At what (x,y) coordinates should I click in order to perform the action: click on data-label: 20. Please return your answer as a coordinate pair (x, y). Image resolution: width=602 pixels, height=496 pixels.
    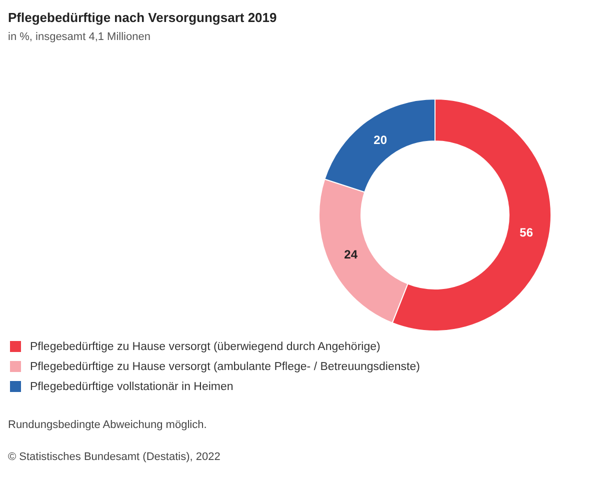
    Looking at the image, I should click on (381, 139).